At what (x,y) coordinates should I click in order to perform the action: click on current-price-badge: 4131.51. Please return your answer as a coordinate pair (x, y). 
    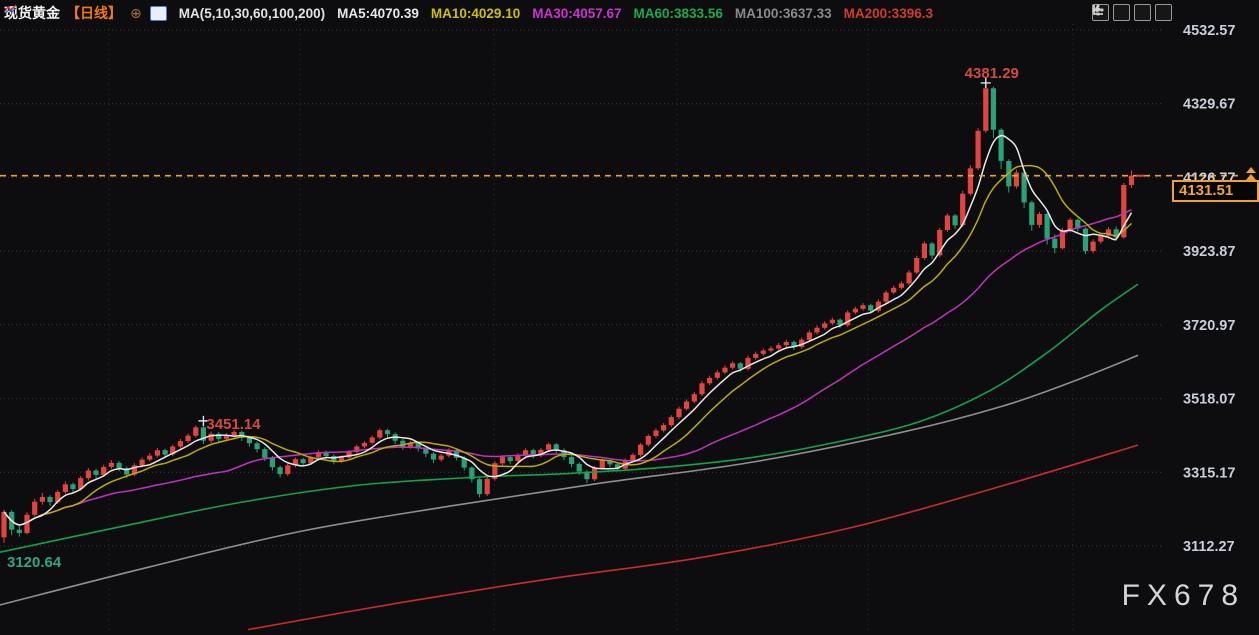
    Looking at the image, I should click on (1215, 191).